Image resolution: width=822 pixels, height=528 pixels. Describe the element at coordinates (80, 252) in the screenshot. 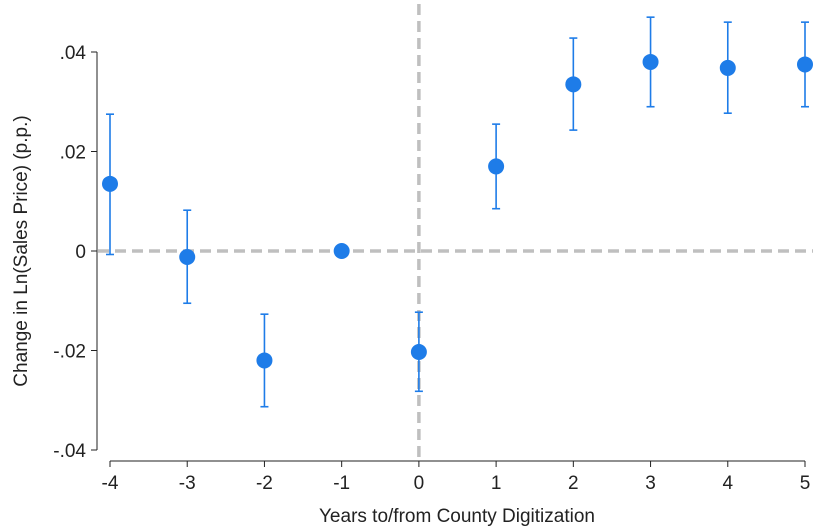

I see `y-tick-label: 0` at that location.